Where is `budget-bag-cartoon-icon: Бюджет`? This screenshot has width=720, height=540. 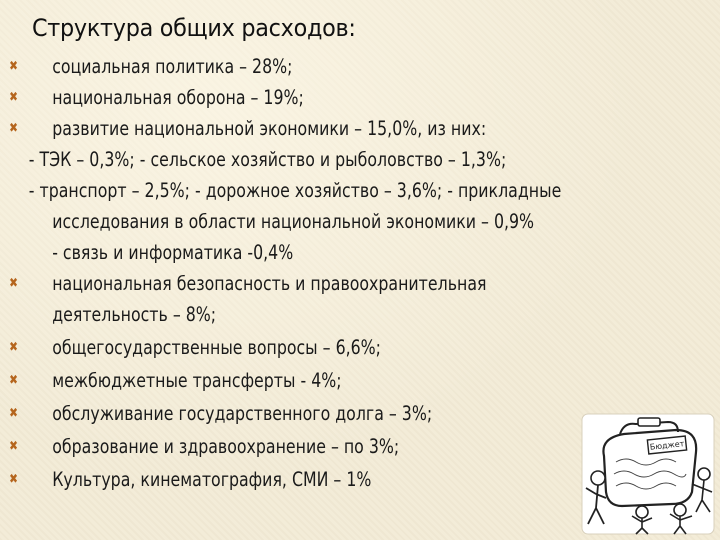
budget-bag-cartoon-icon: Бюджет is located at coordinates (648, 474).